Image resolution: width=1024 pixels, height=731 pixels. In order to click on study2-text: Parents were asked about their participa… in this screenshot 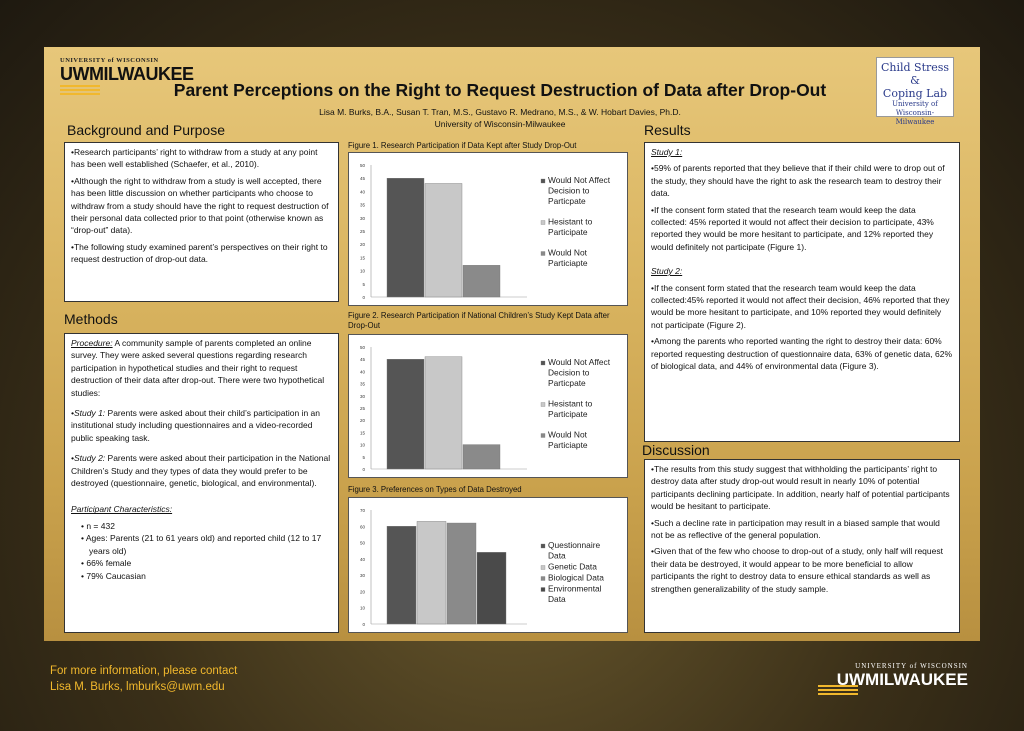, I will do `click(201, 471)`.